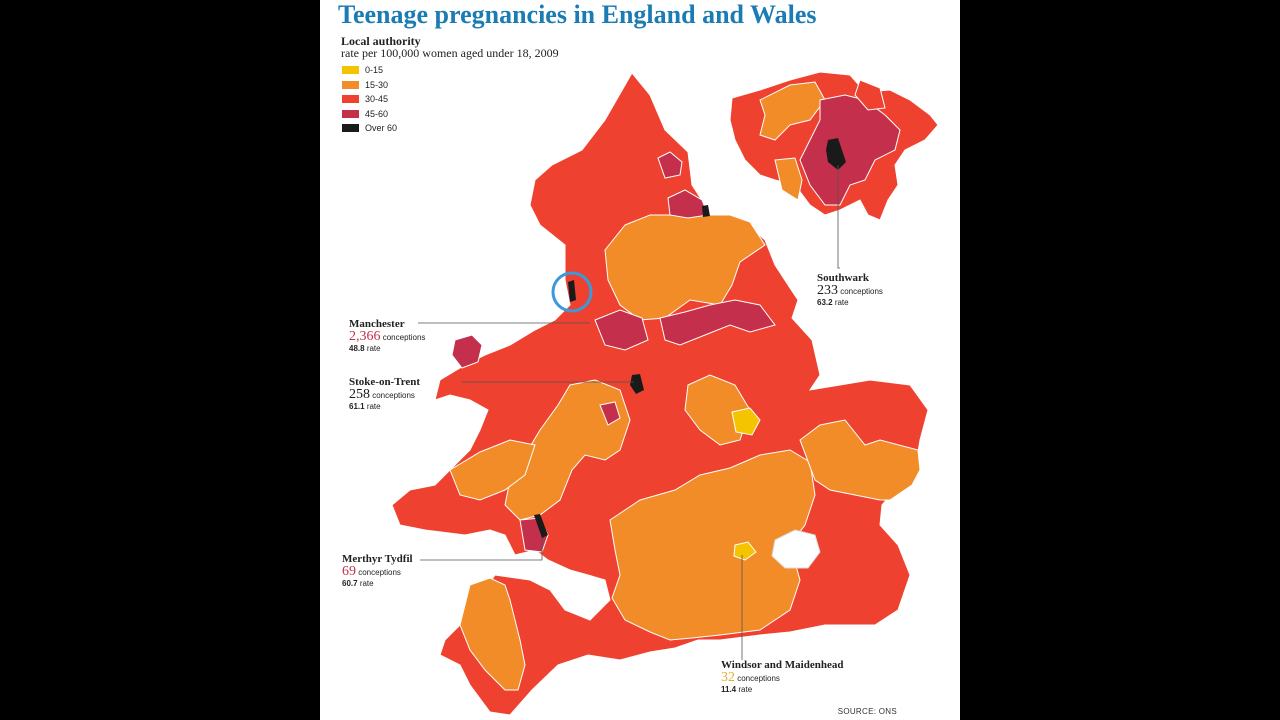 The width and height of the screenshot is (1280, 720). I want to click on region-midlands-orange, so click(717, 410).